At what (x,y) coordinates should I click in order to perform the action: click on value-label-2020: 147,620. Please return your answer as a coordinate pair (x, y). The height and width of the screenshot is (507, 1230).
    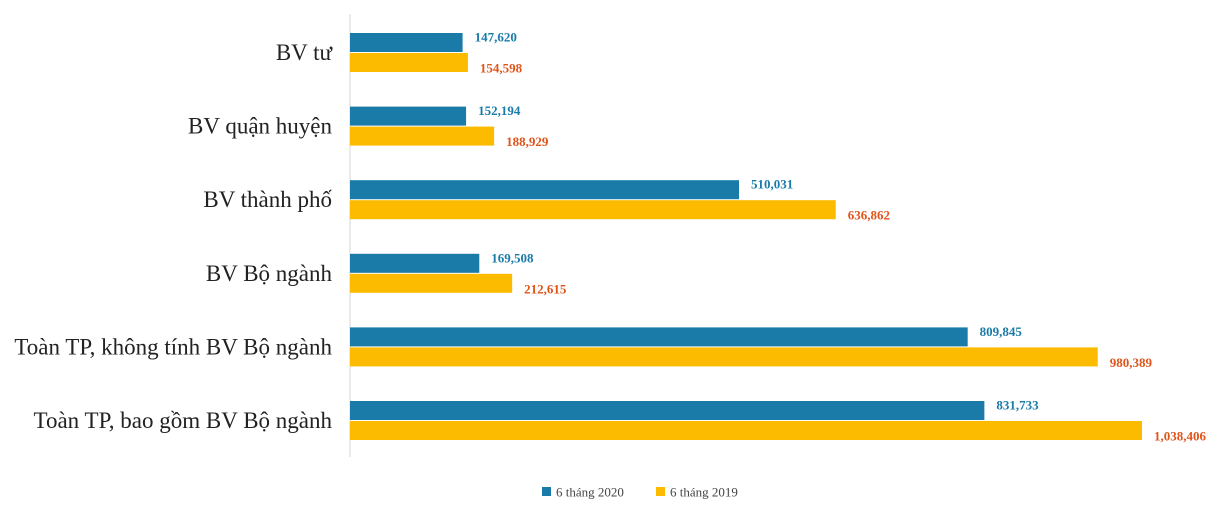
    Looking at the image, I should click on (496, 37).